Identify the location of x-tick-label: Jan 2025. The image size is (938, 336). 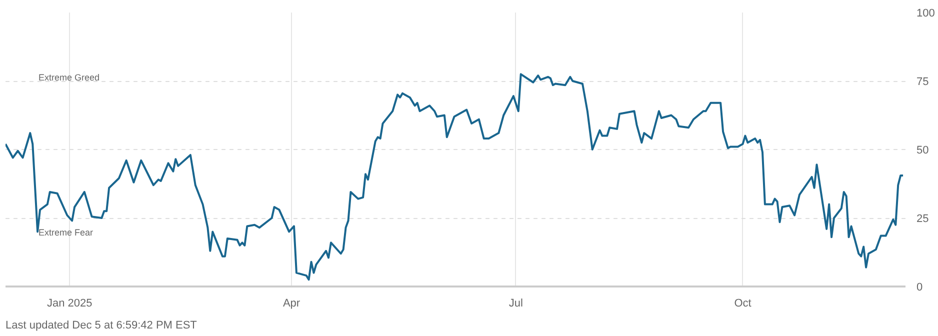
(69, 304).